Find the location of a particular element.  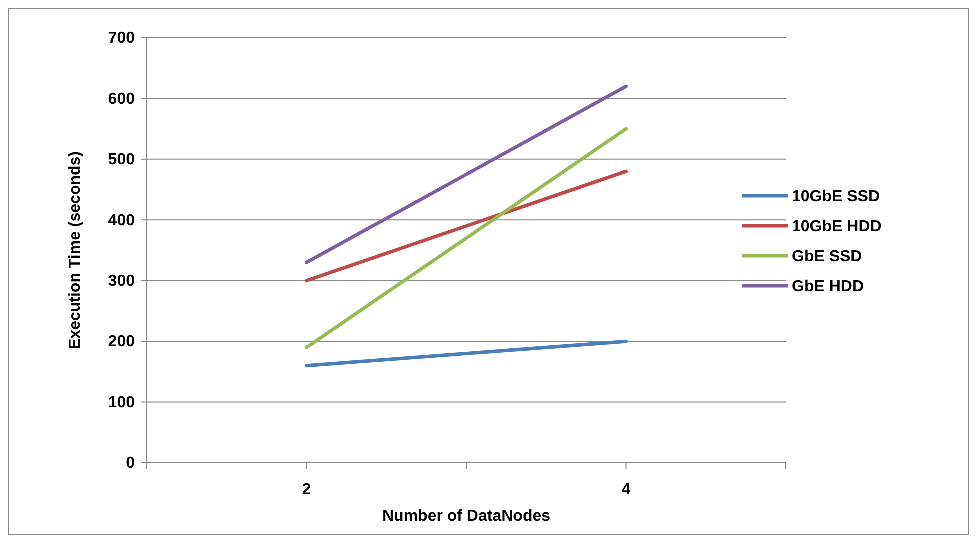

x-axis-title: Number of DataNodes is located at coordinates (466, 516).